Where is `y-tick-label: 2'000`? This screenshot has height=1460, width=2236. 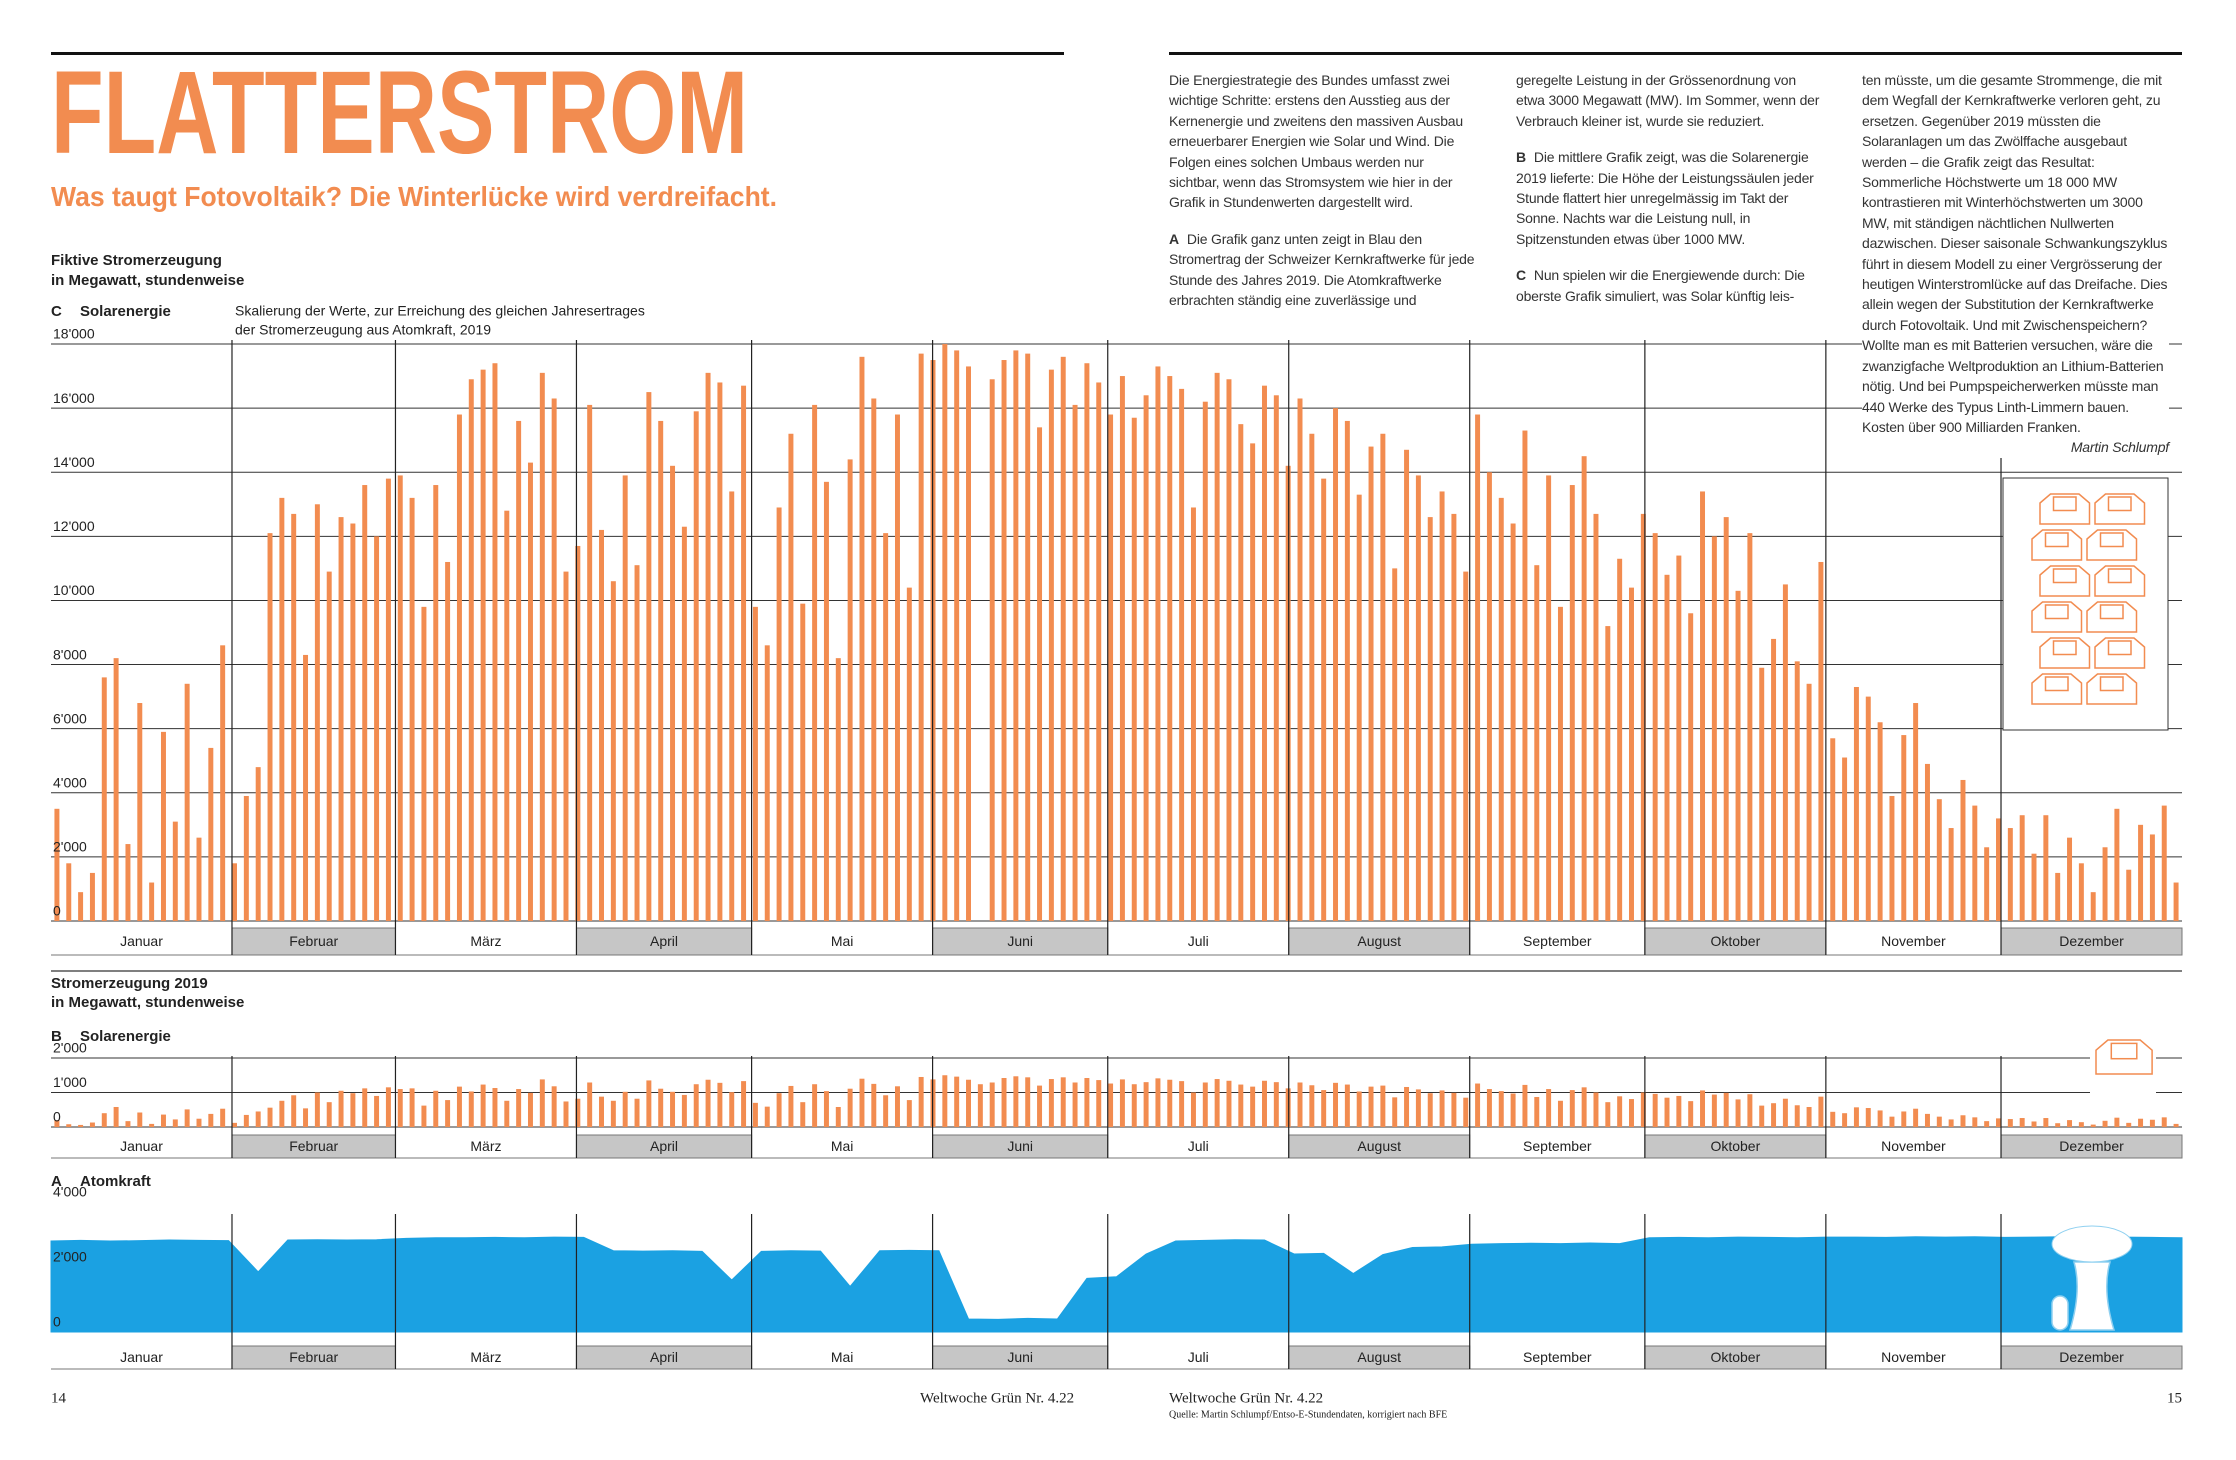
y-tick-label: 2'000 is located at coordinates (70, 847).